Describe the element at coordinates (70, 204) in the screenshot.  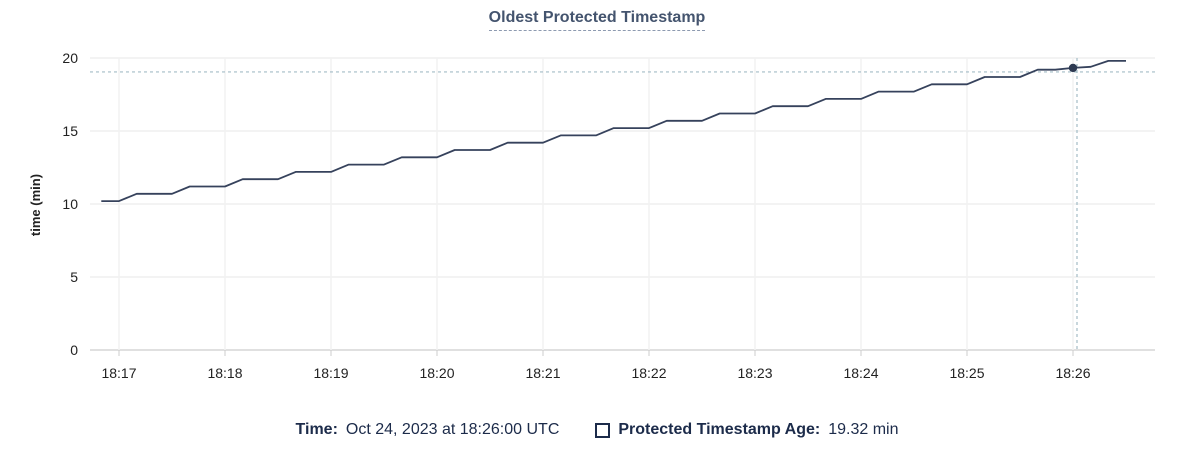
I see `y-tick-label: 10` at that location.